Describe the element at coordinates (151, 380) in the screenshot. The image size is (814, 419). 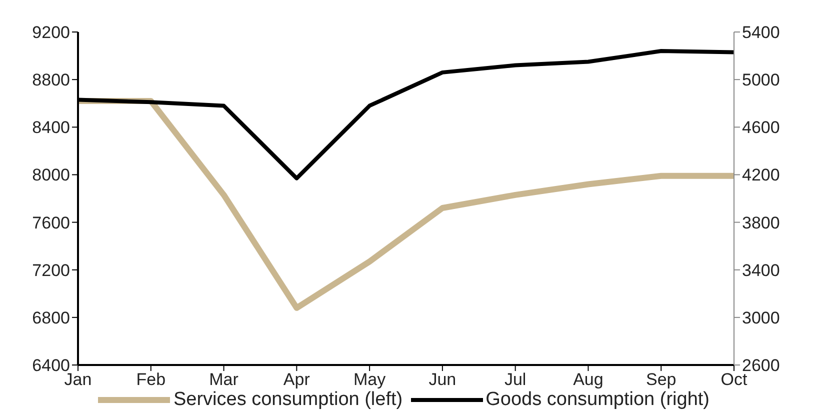
I see `x-tick-label: Feb` at that location.